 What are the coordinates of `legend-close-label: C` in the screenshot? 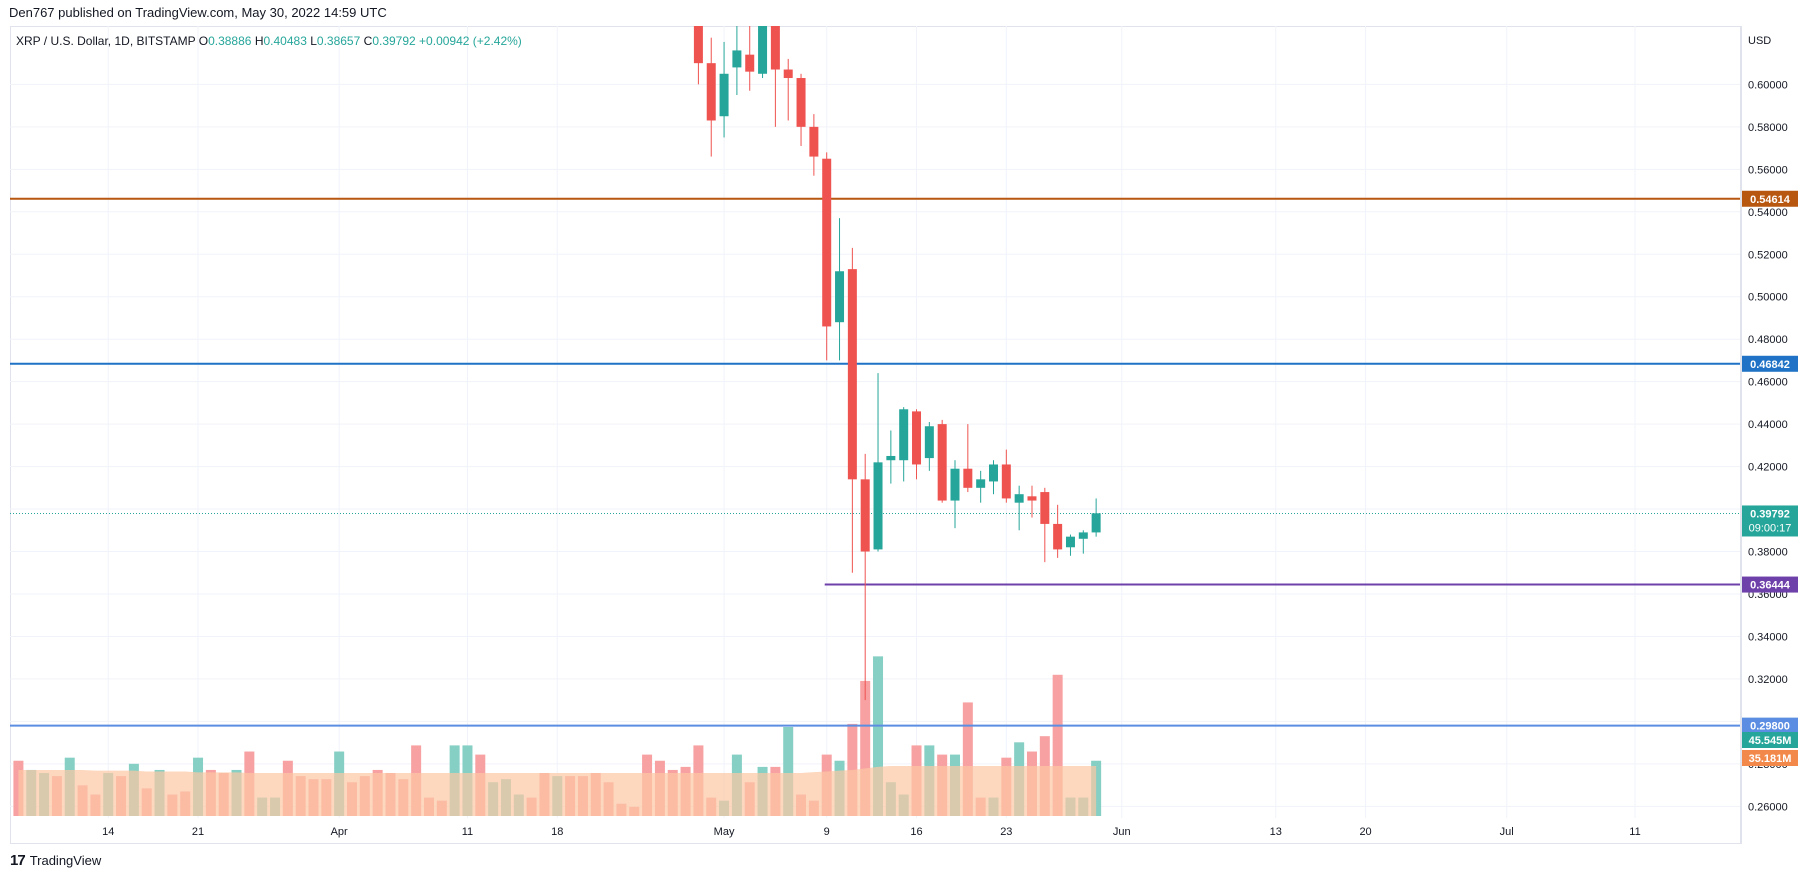 It's located at (368, 41).